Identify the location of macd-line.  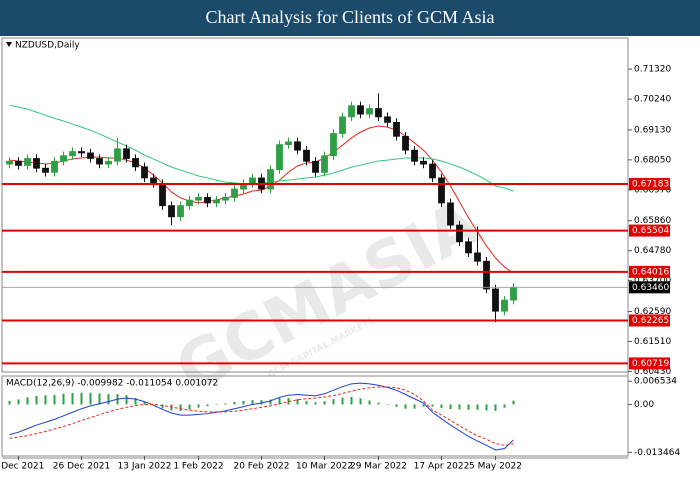
(261, 416).